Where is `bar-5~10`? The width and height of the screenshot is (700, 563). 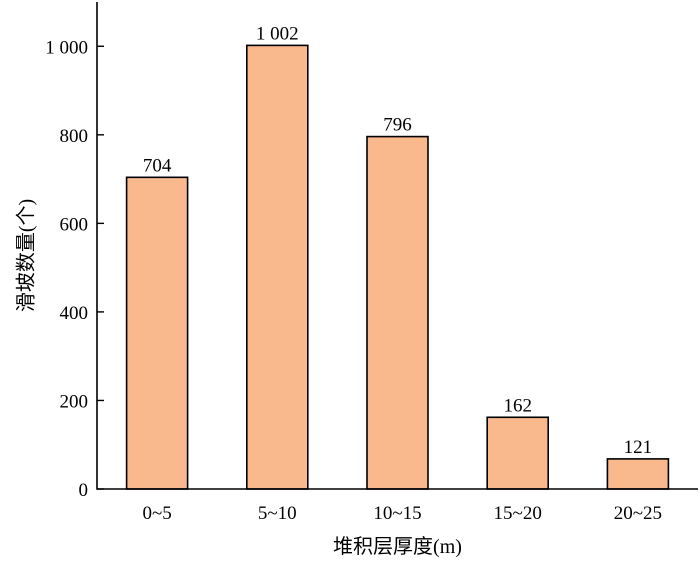
bar-5~10 is located at coordinates (277, 267).